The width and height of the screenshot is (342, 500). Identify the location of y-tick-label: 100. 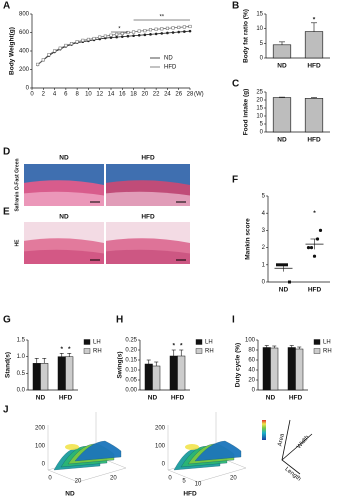
(250, 341).